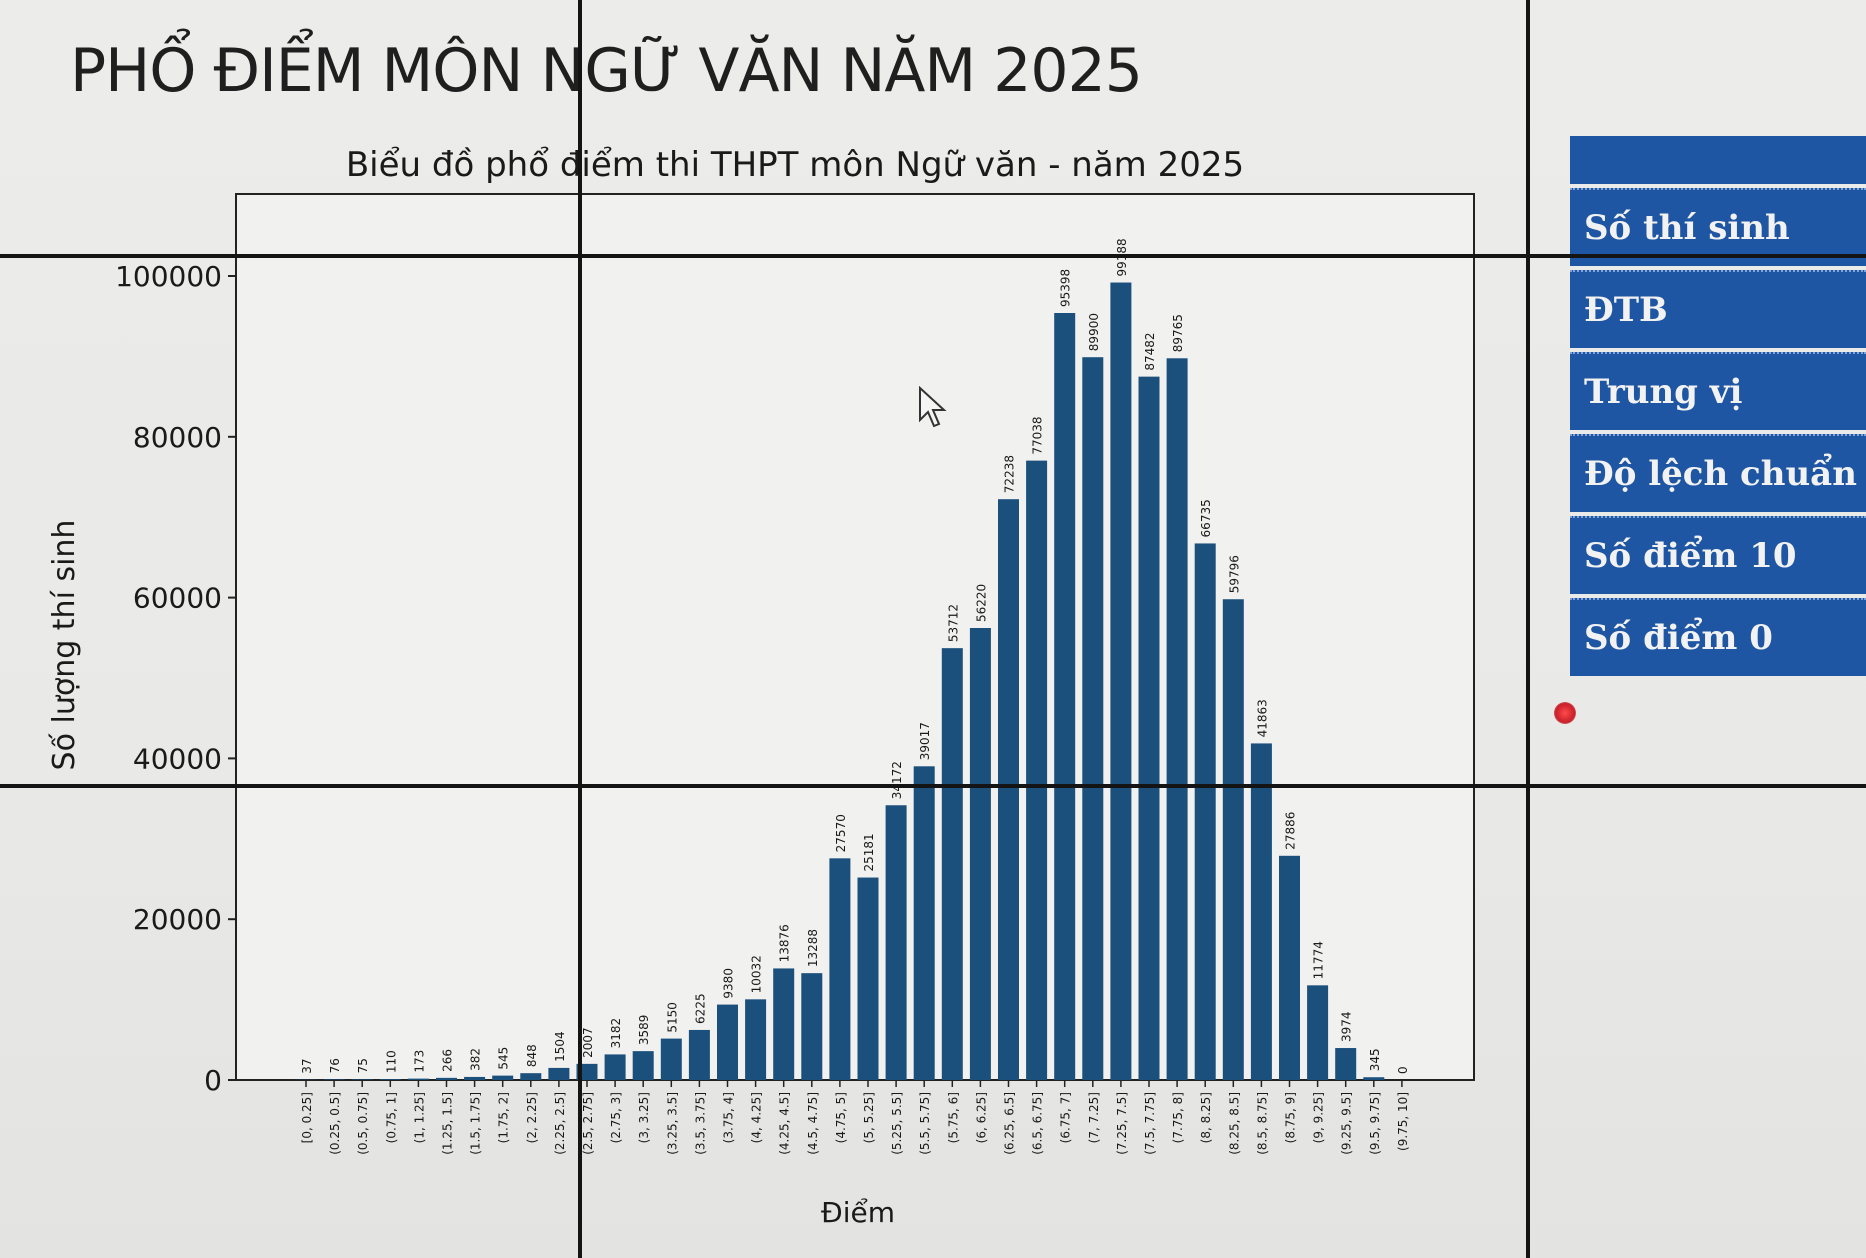 The height and width of the screenshot is (1258, 1866). Describe the element at coordinates (672, 1123) in the screenshot. I see `x-tick-label: (3.25, 3.5]` at that location.